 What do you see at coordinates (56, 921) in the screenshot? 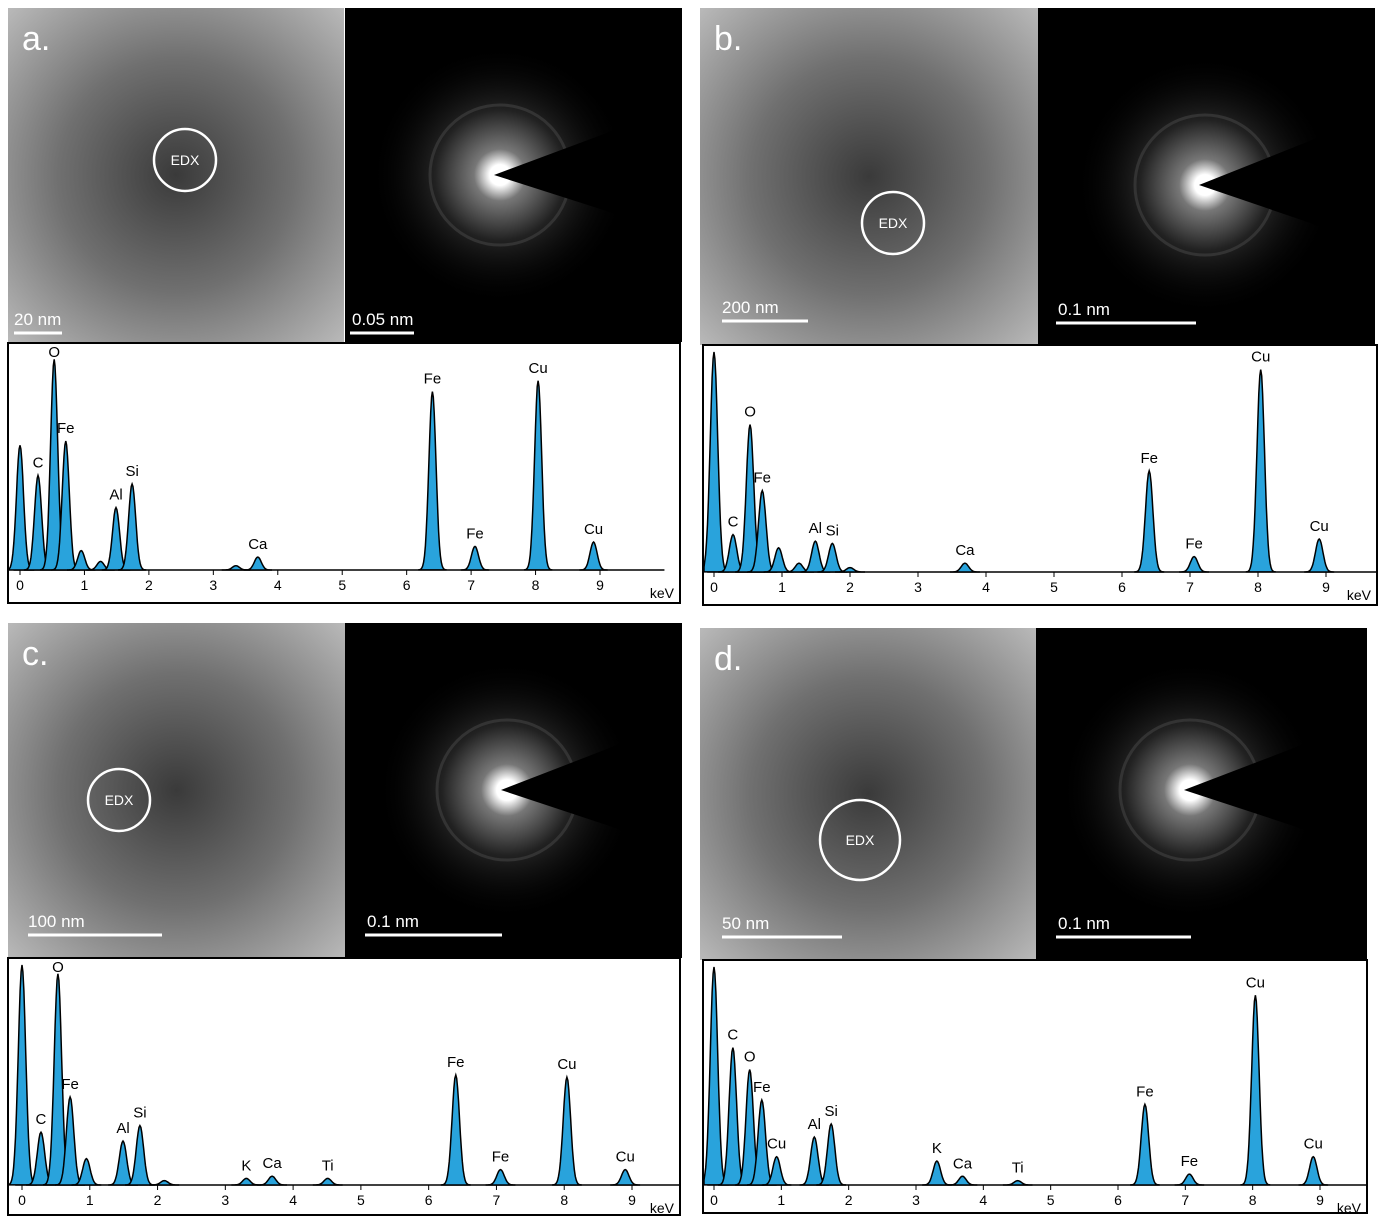
I see `tem-scale-label: 100 nm` at bounding box center [56, 921].